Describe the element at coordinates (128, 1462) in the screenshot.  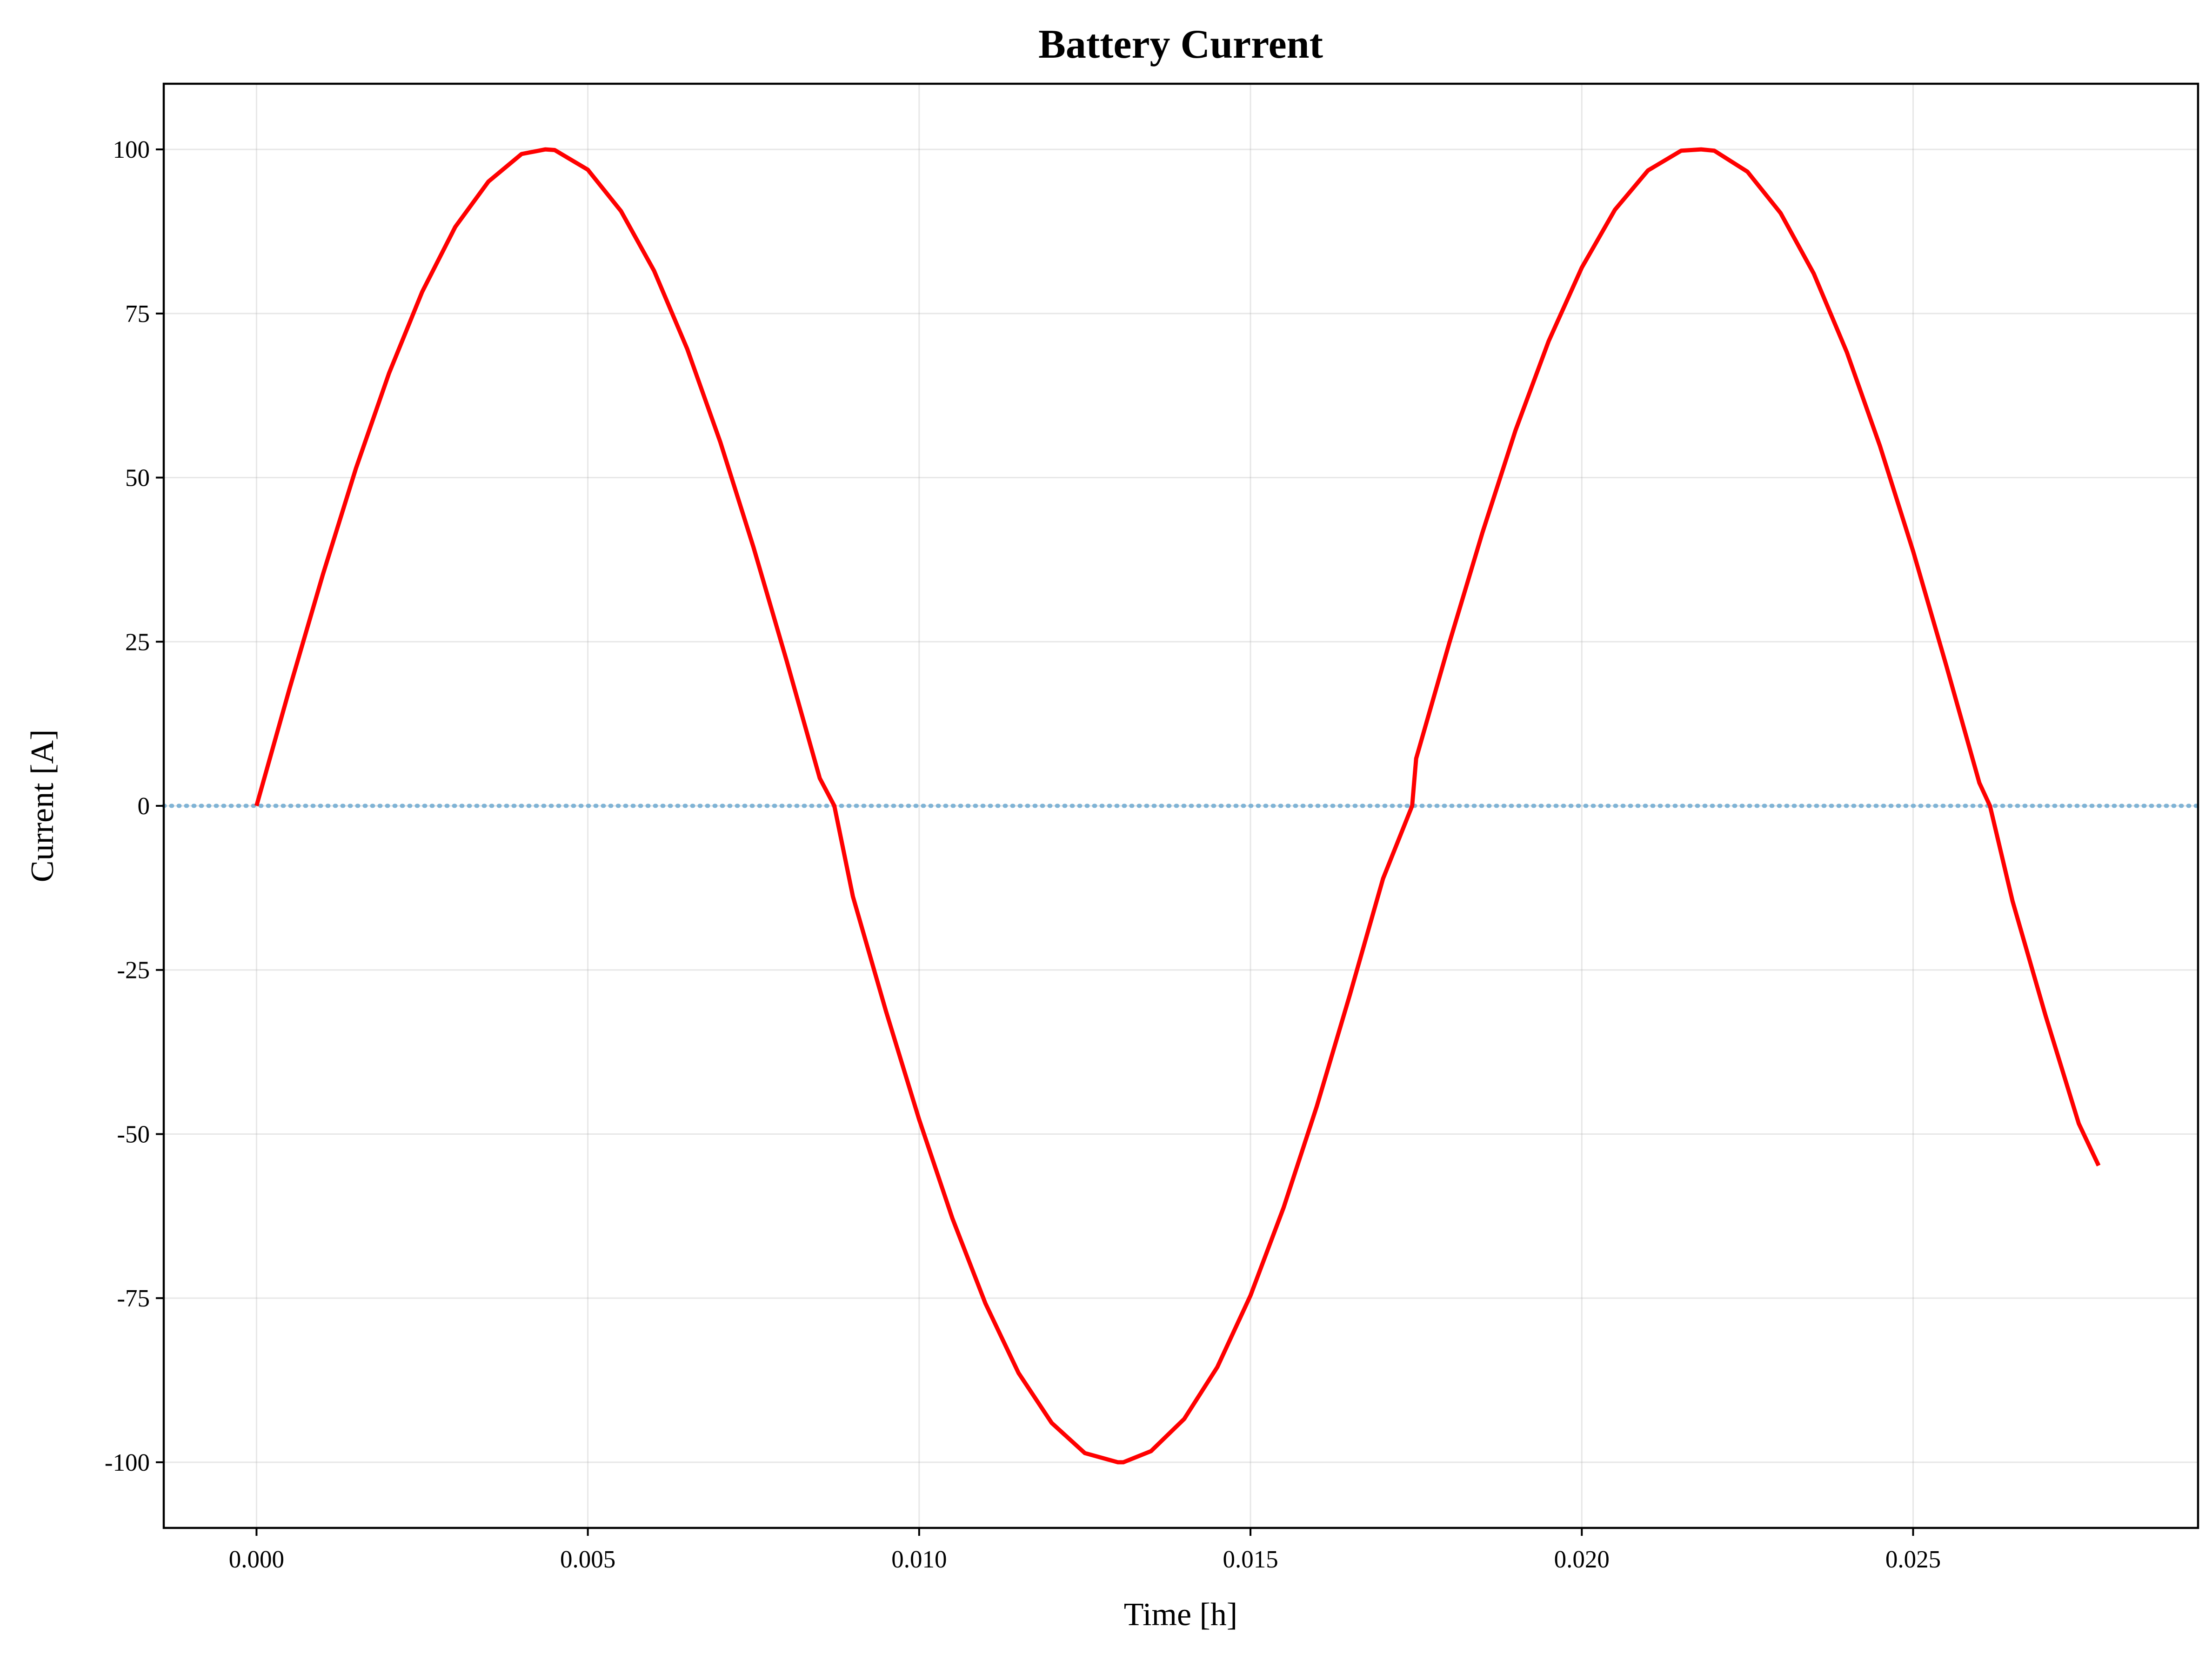
I see `y-tick-label: -100` at that location.